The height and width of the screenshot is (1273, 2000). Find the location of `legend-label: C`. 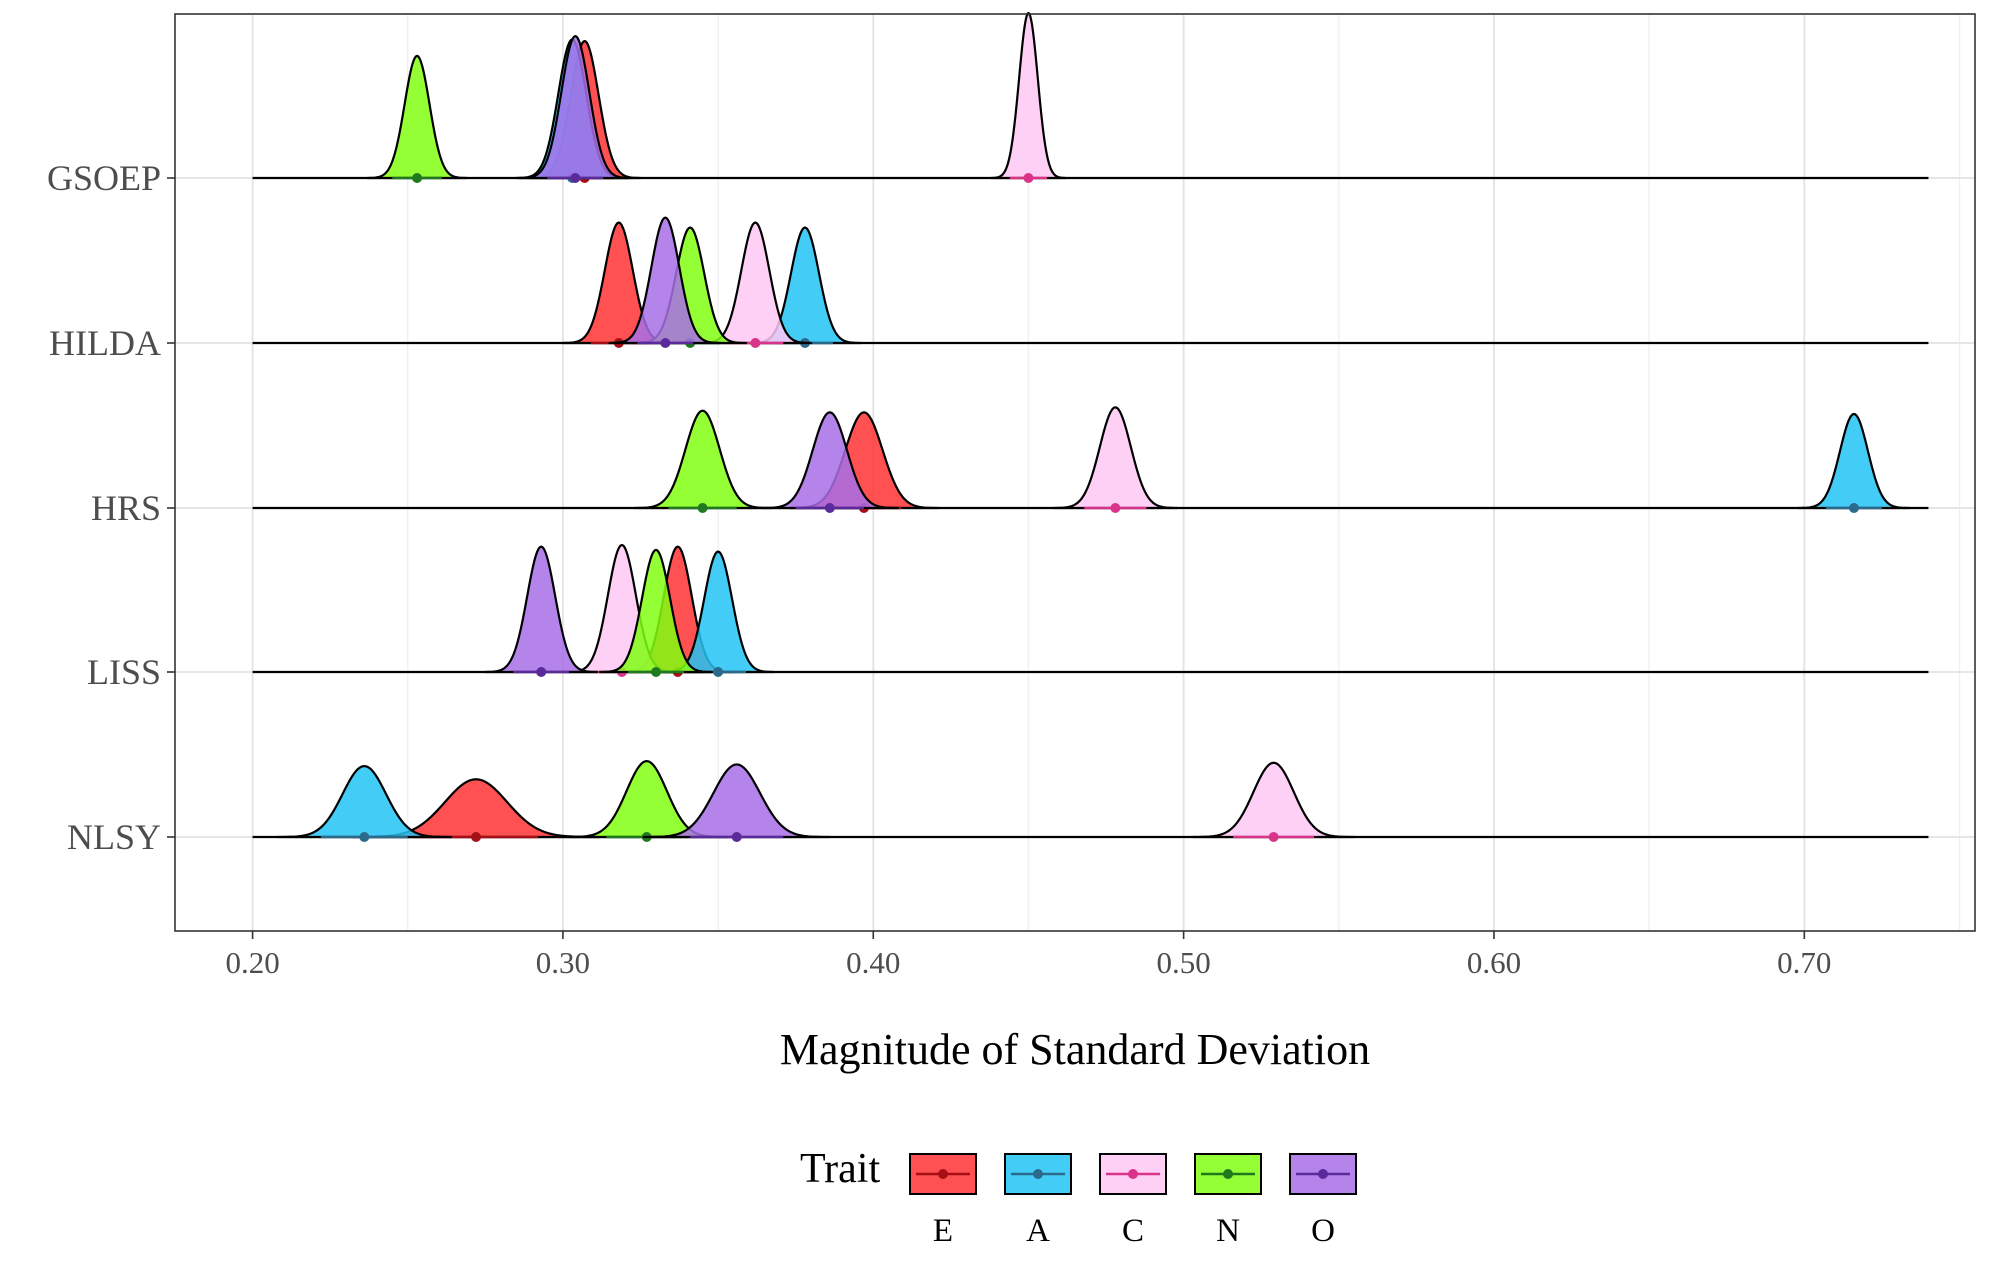

legend-label: C is located at coordinates (1133, 1231).